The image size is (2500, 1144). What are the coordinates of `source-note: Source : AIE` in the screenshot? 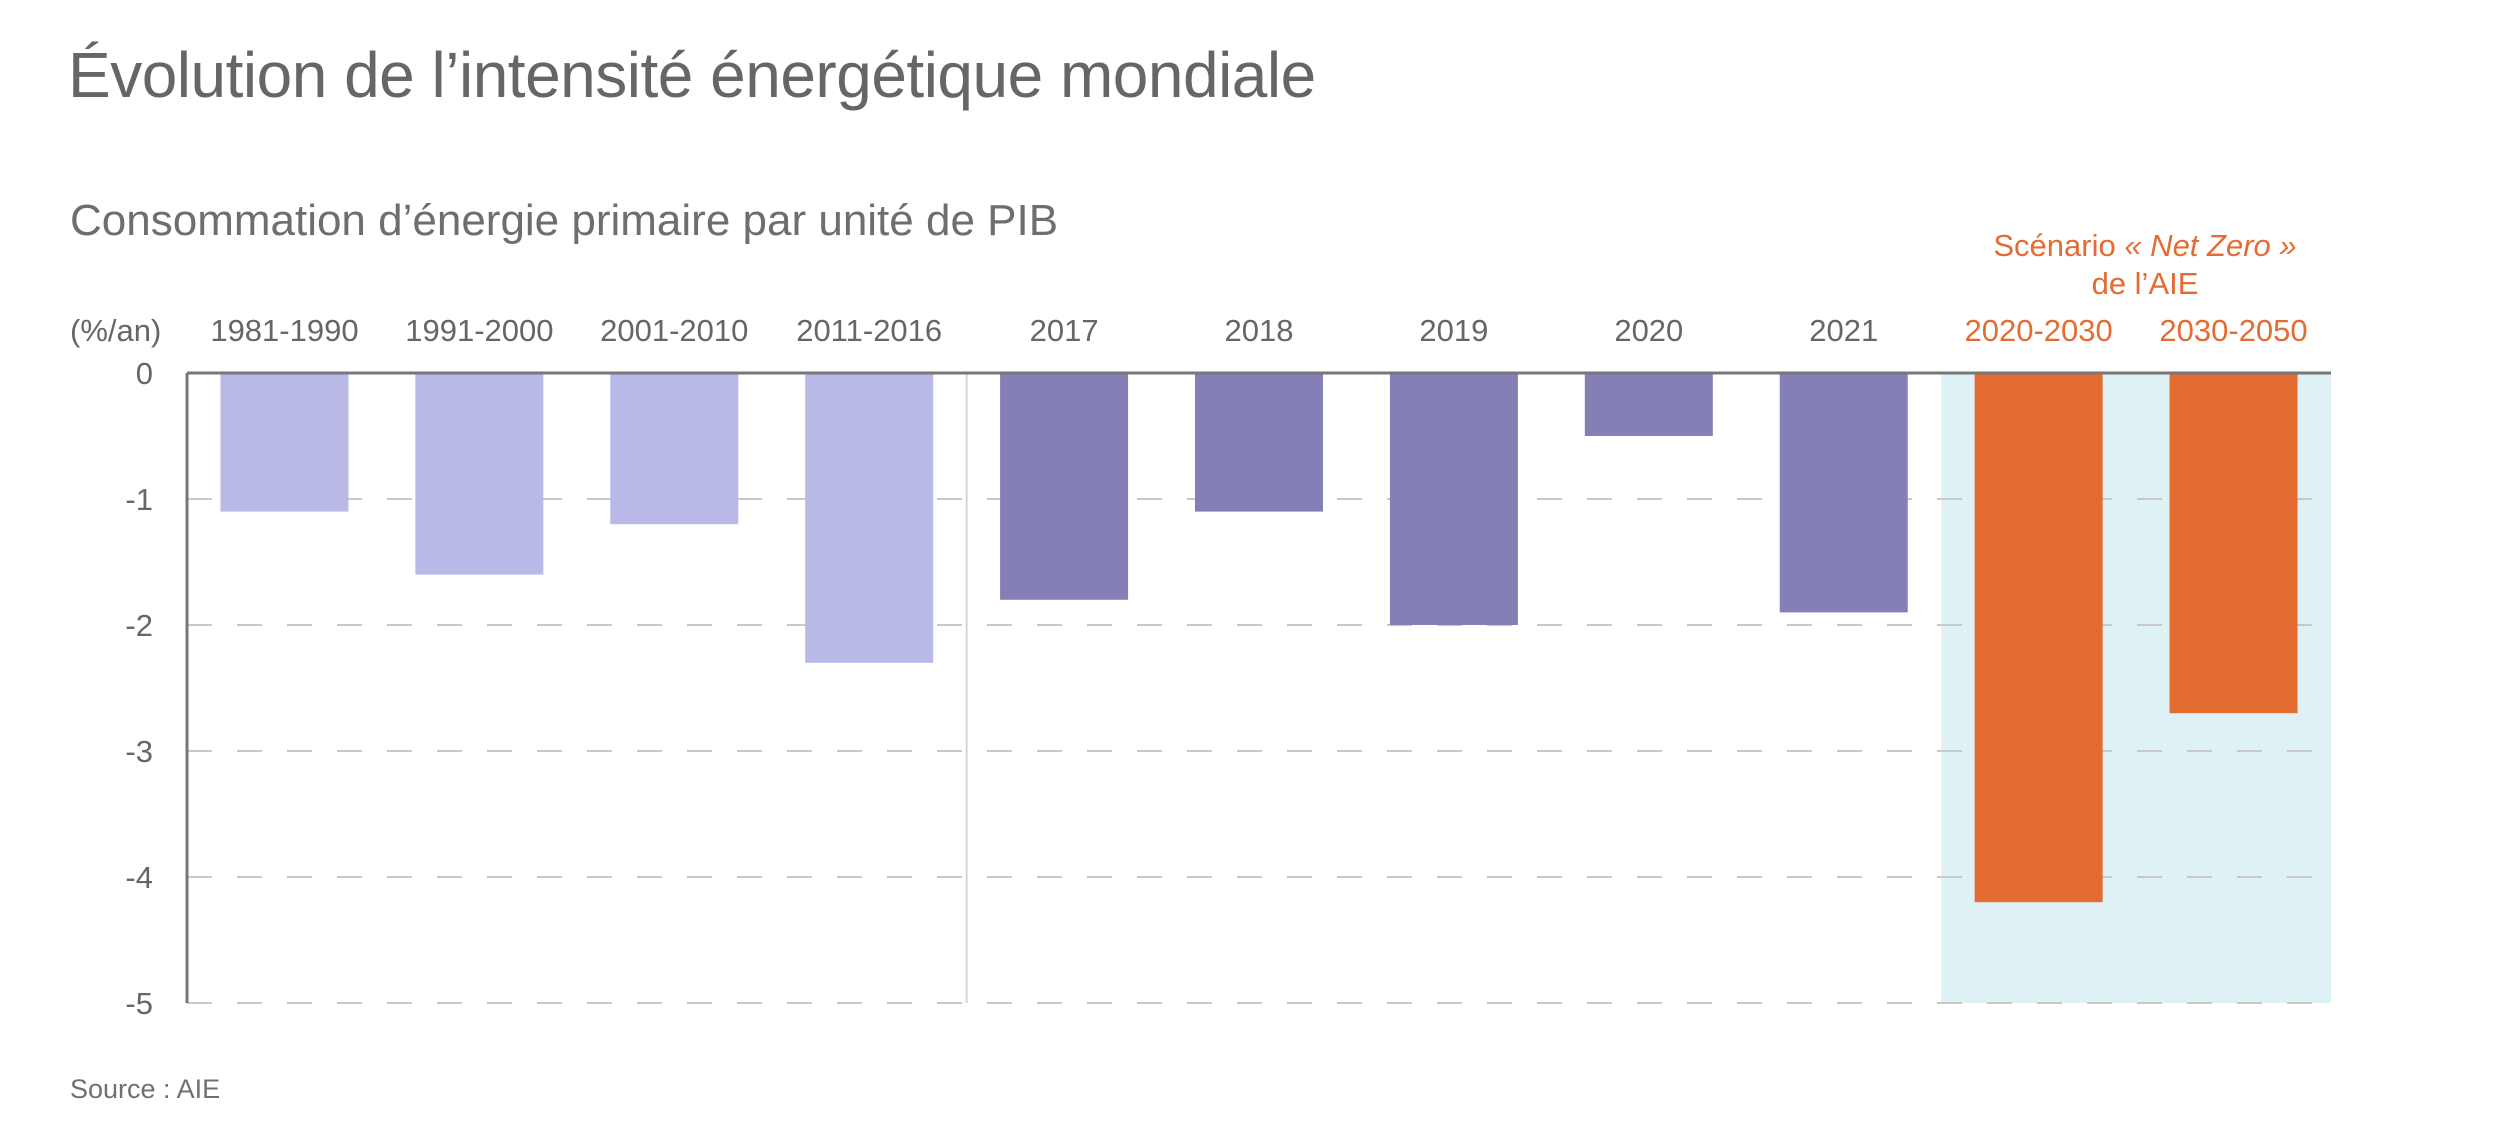 It's located at (145, 1089).